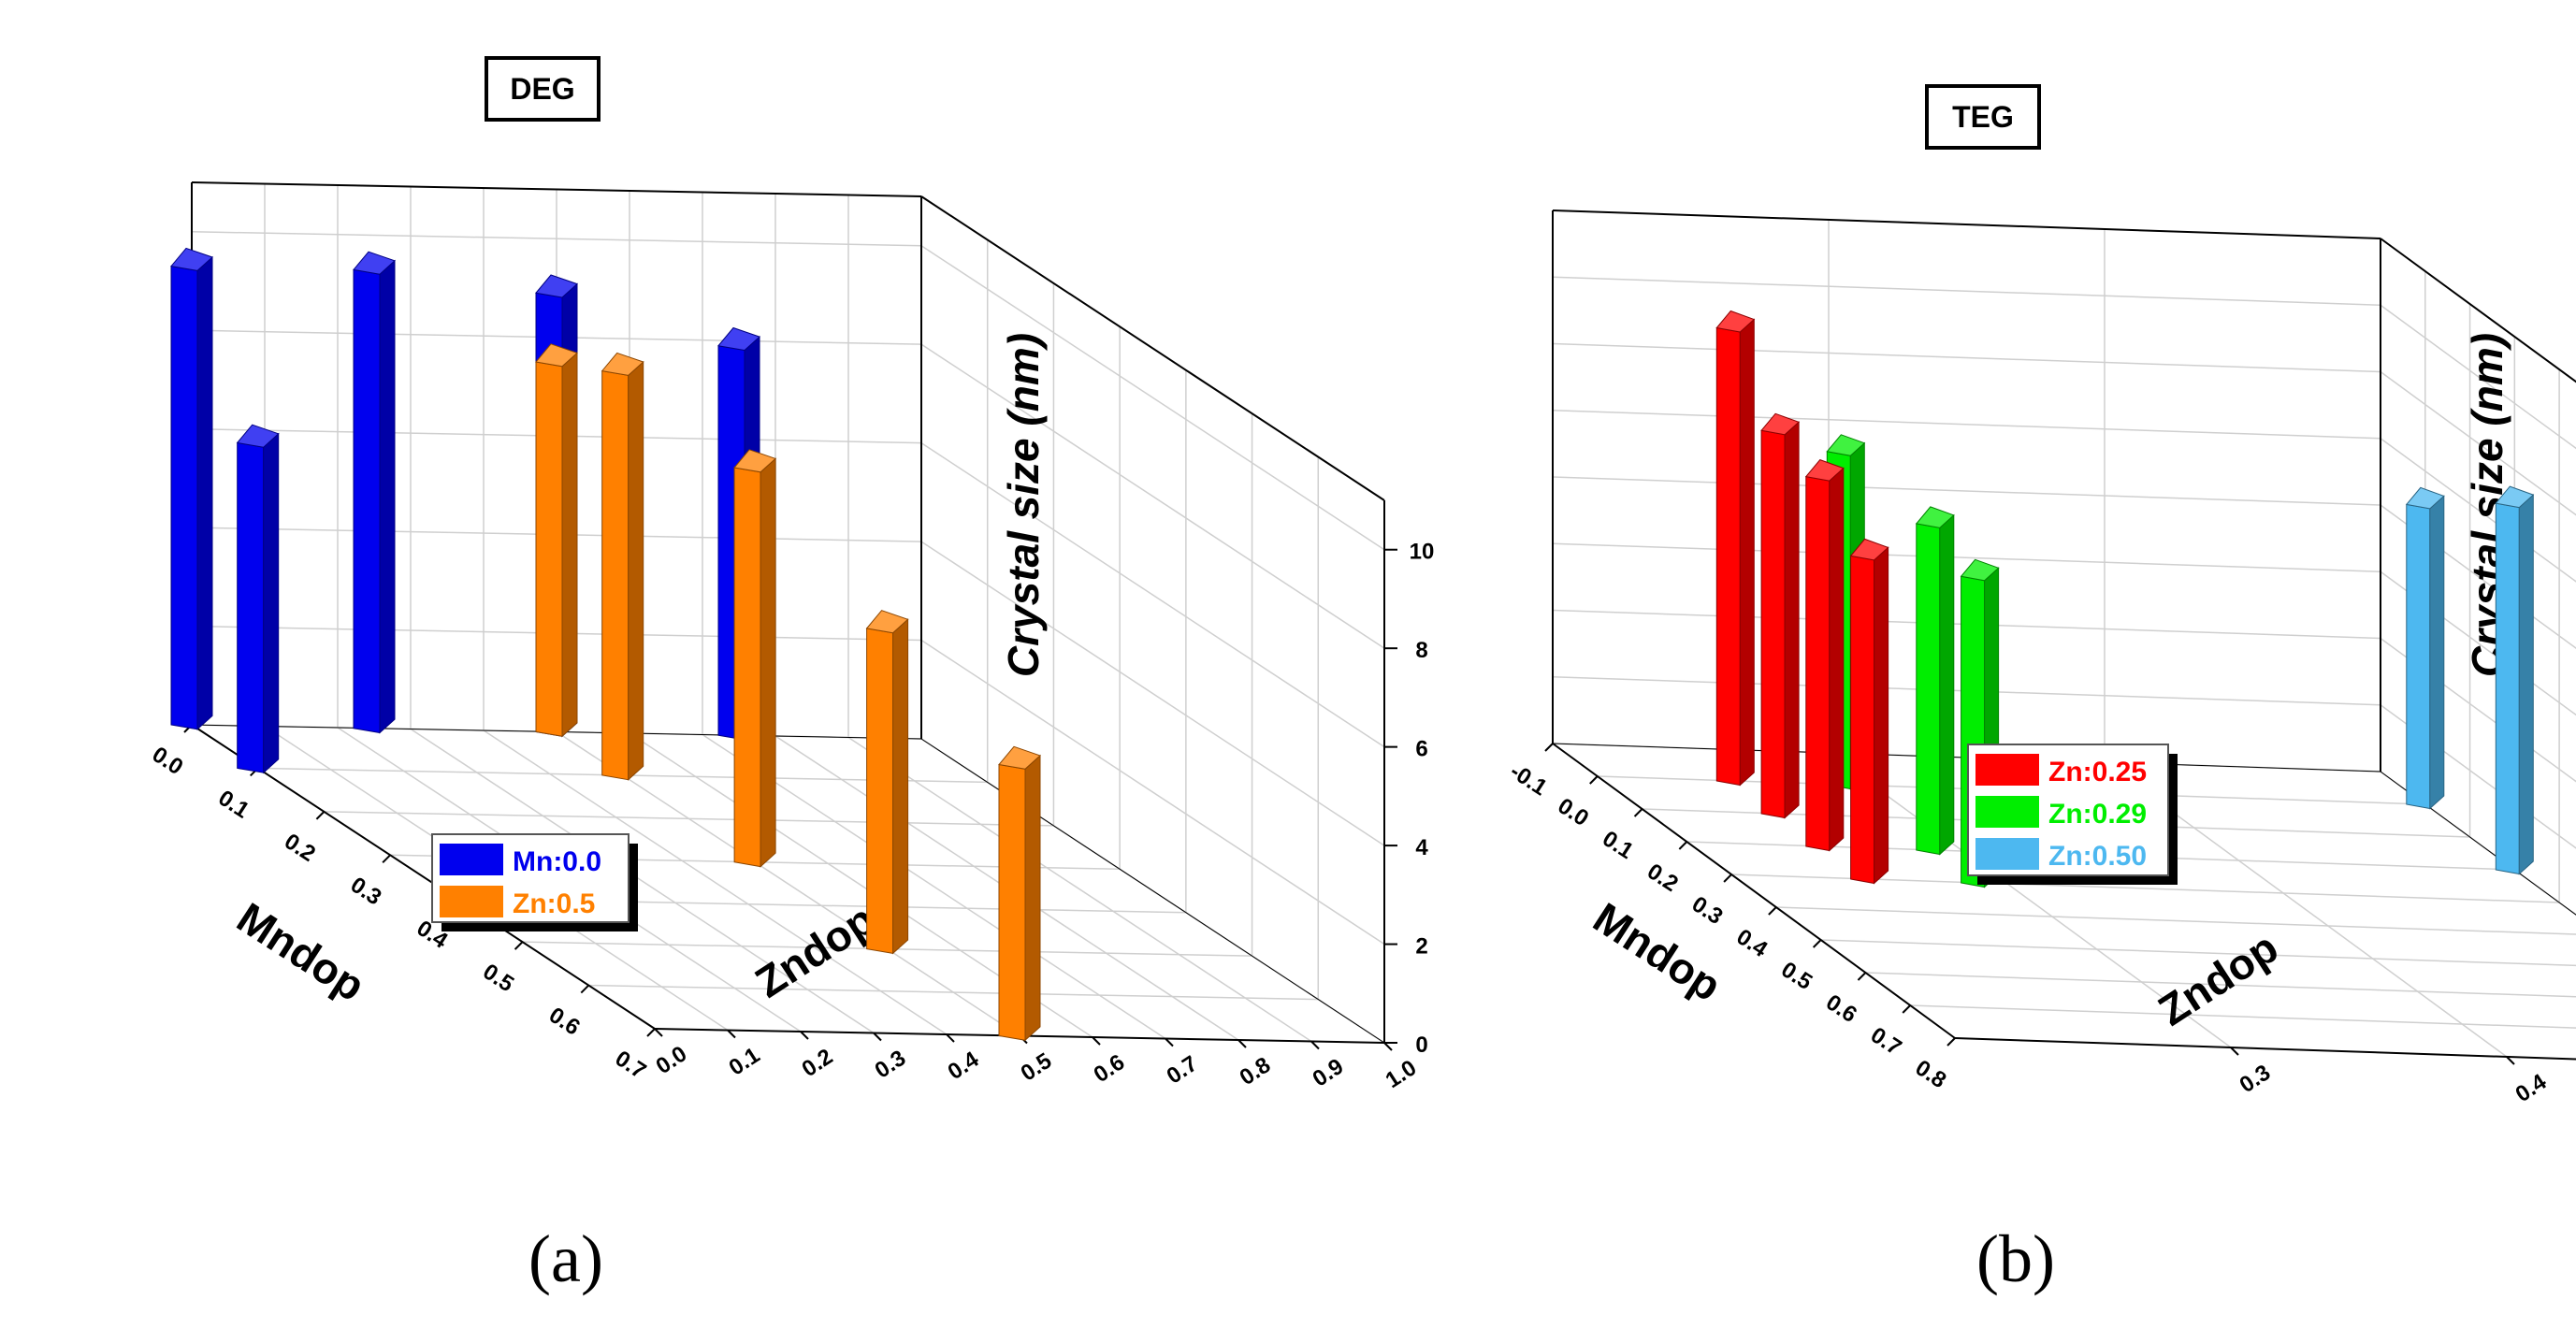 This screenshot has height=1343, width=2576. Describe the element at coordinates (2007, 812) in the screenshot. I see `legend-swatch` at that location.